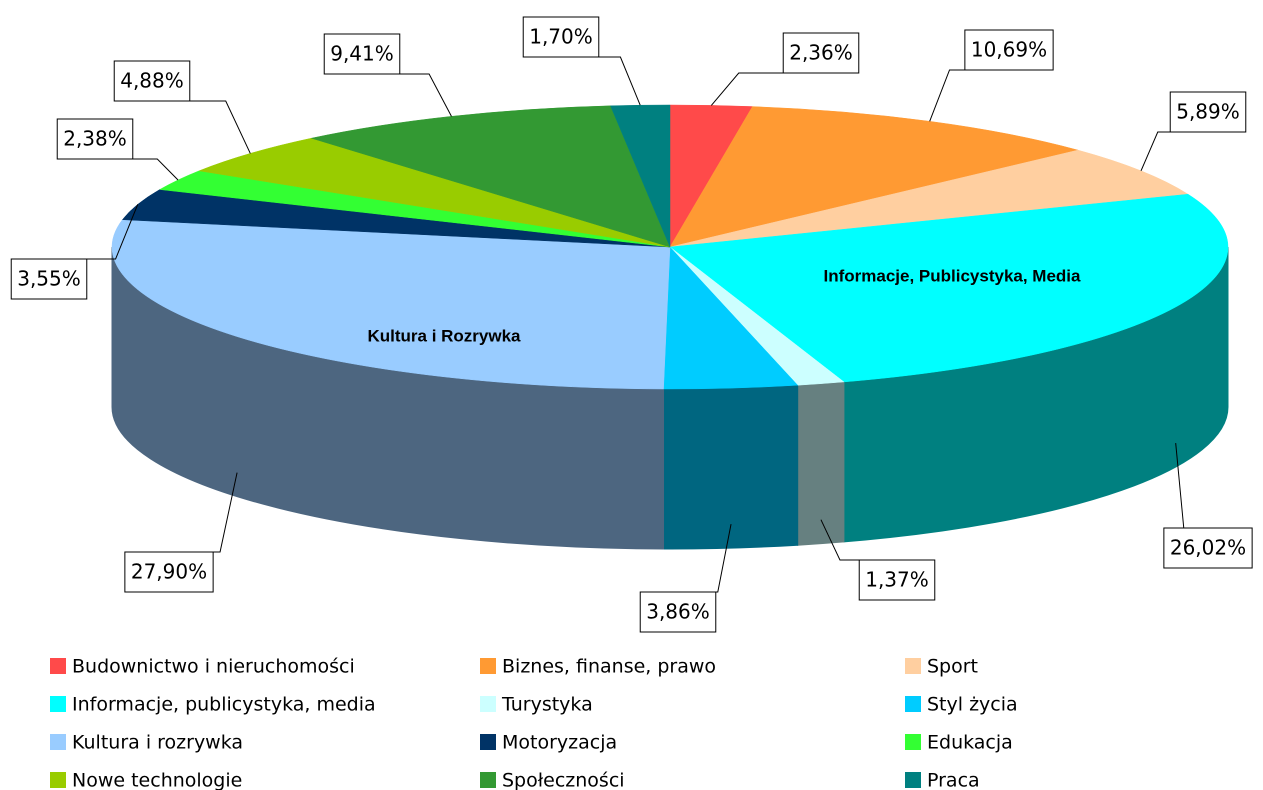 This screenshot has width=1263, height=790. I want to click on legend-label: Motoryzacja, so click(559, 743).